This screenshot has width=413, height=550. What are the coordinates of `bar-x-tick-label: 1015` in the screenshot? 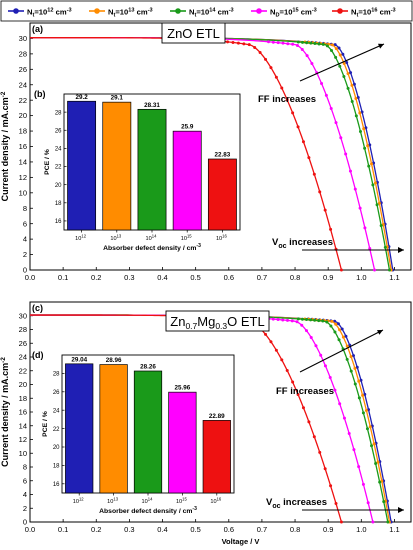 It's located at (187, 238).